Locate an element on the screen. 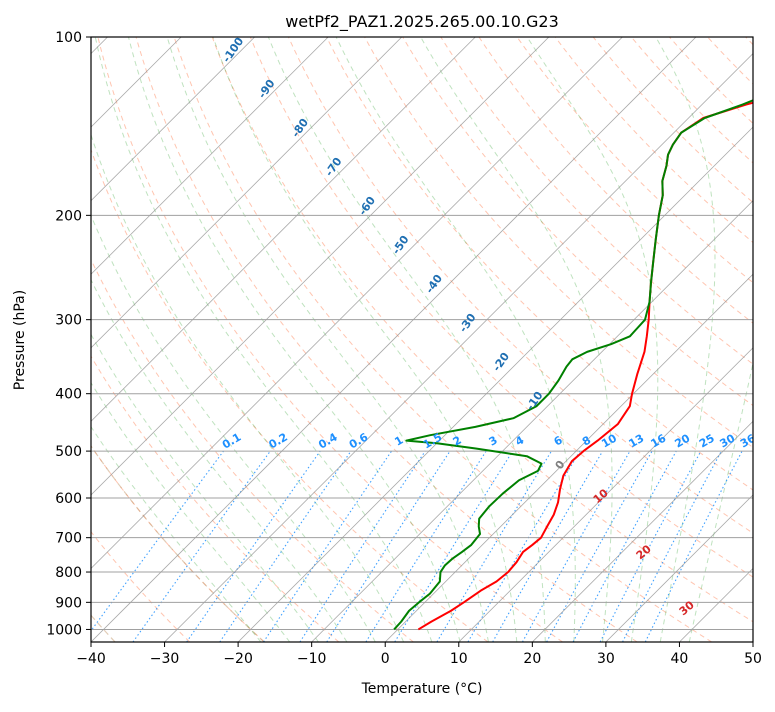  y-tick-label: 100 is located at coordinates (68, 38).